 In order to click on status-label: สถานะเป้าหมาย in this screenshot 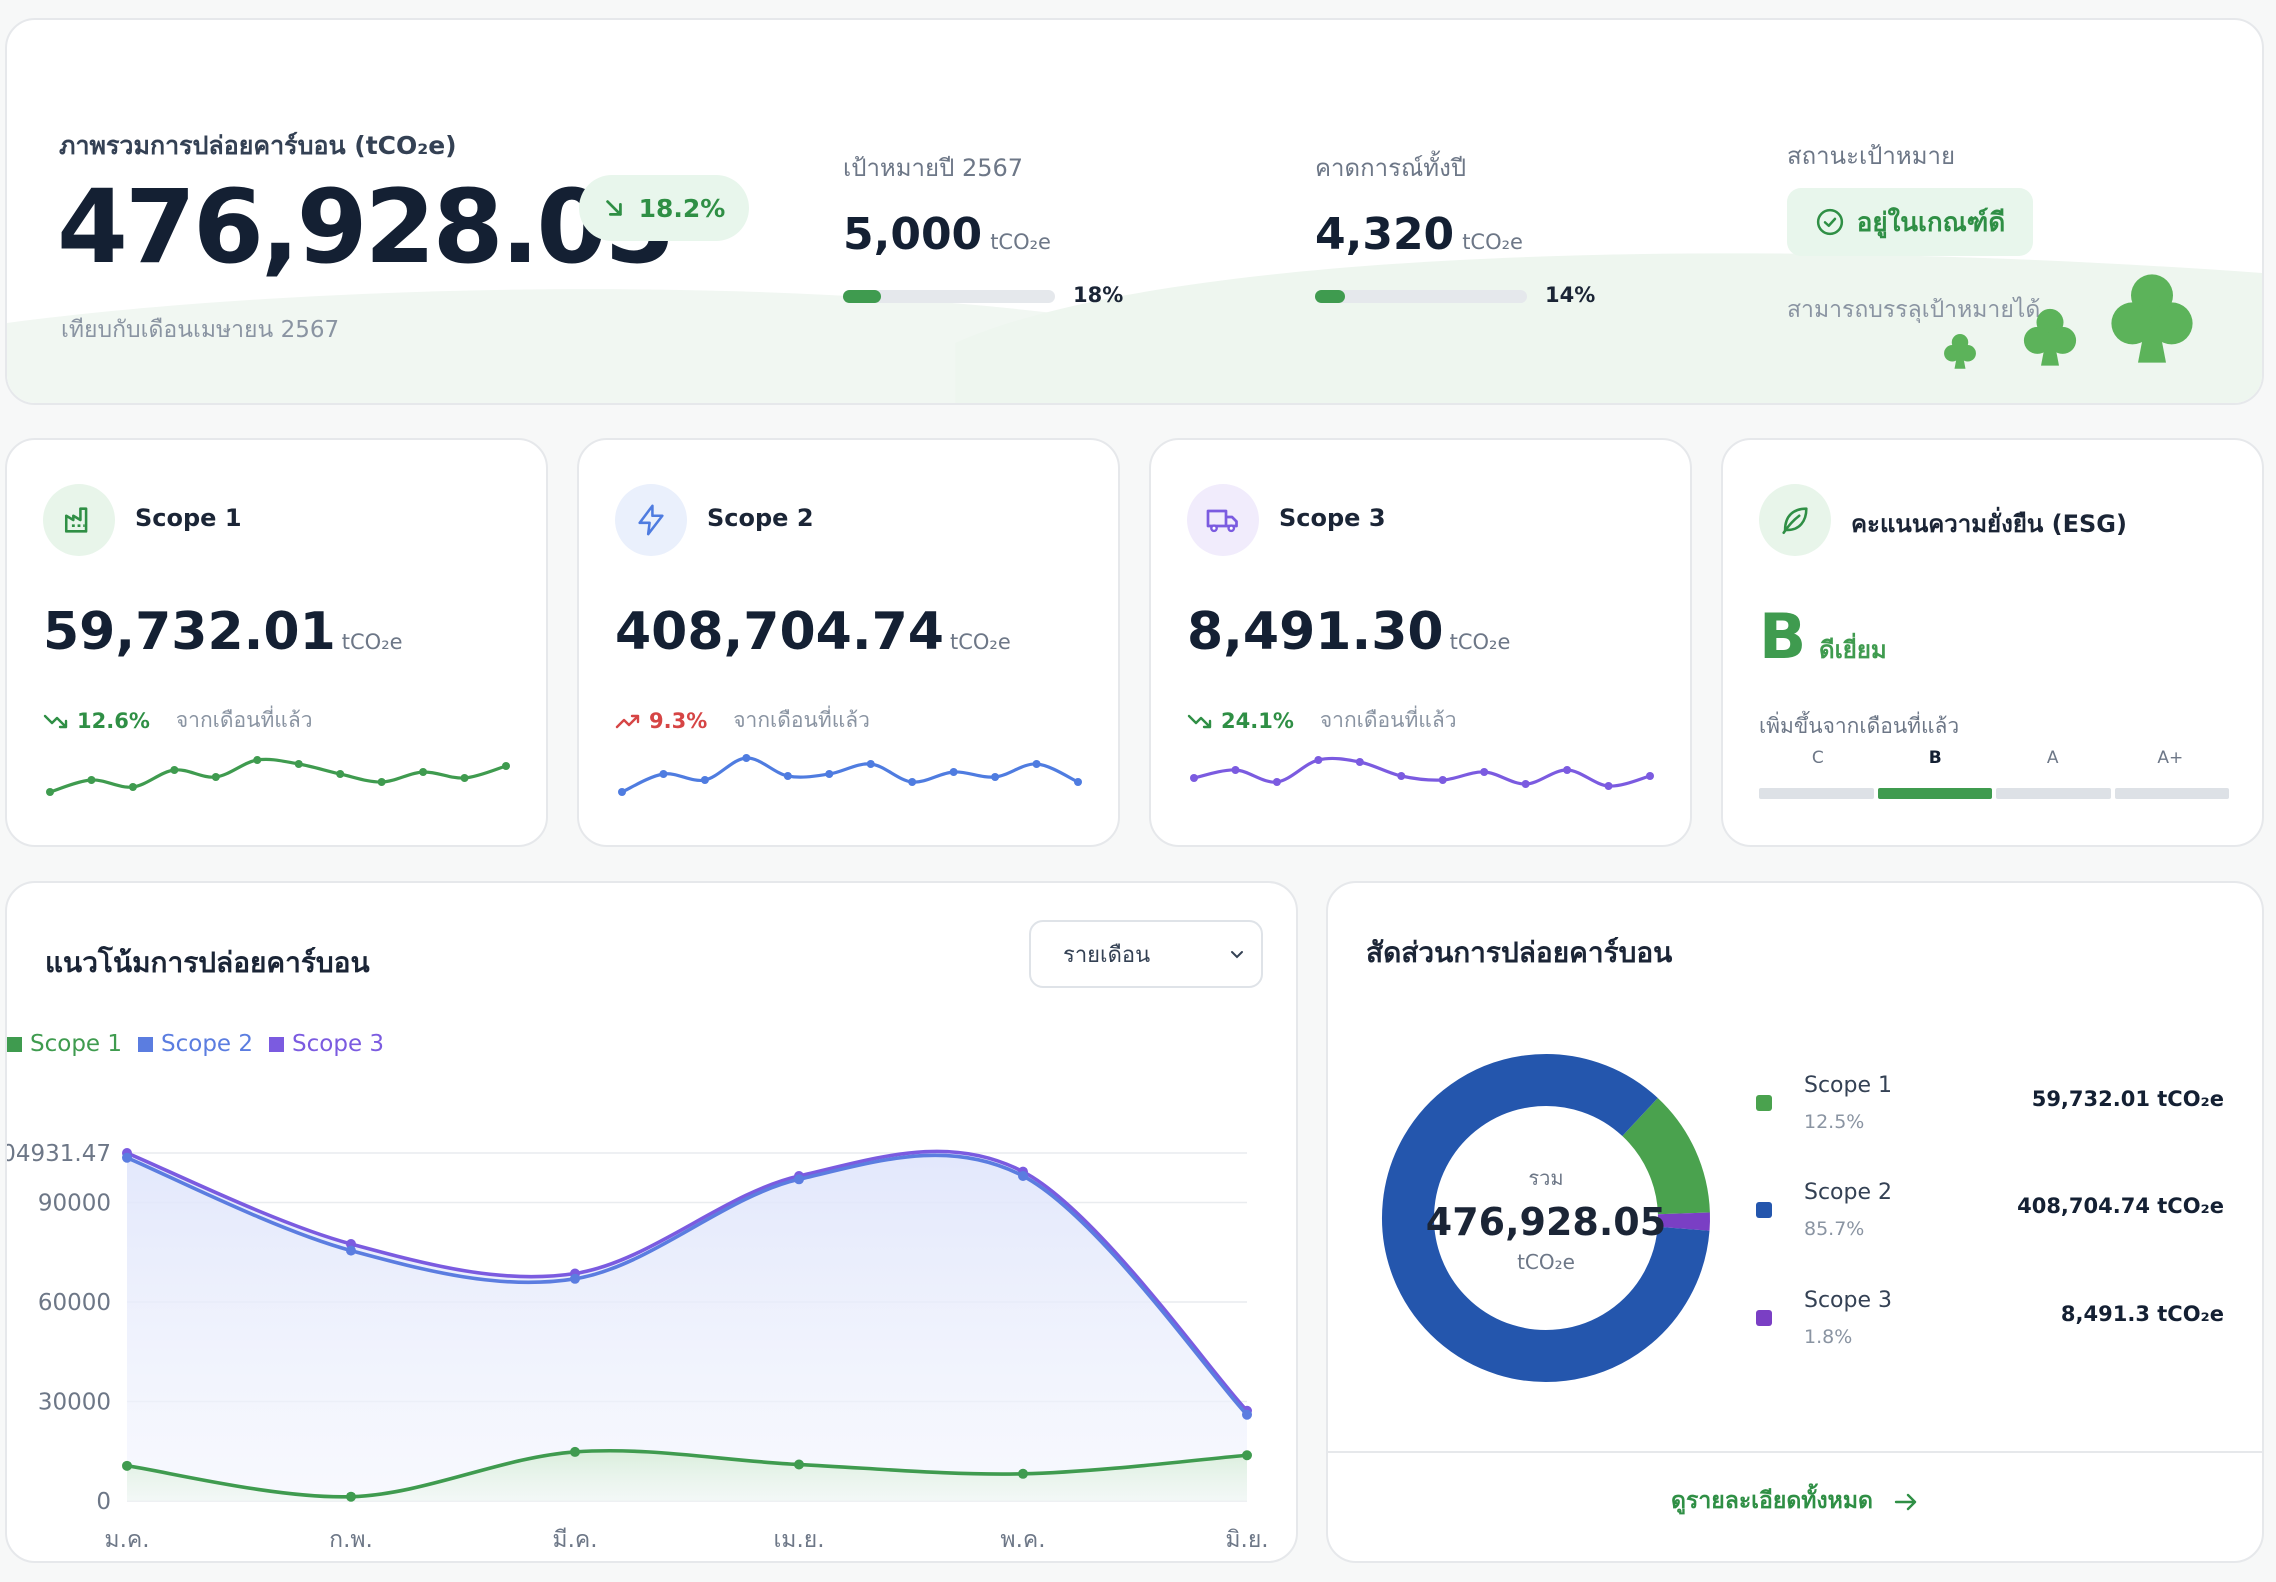, I will do `click(1871, 156)`.